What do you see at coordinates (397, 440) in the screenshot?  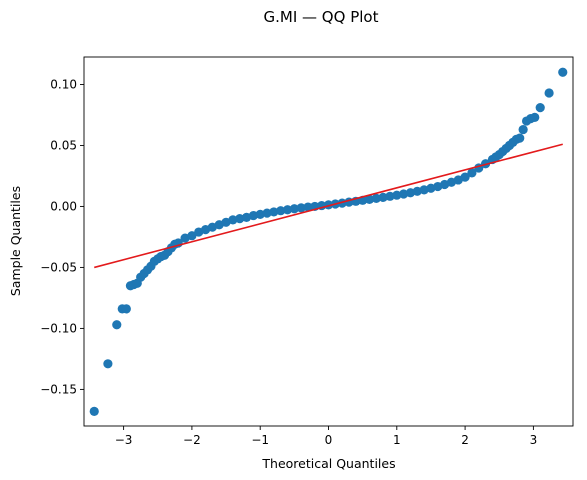 I see `x-tick-label: 1` at bounding box center [397, 440].